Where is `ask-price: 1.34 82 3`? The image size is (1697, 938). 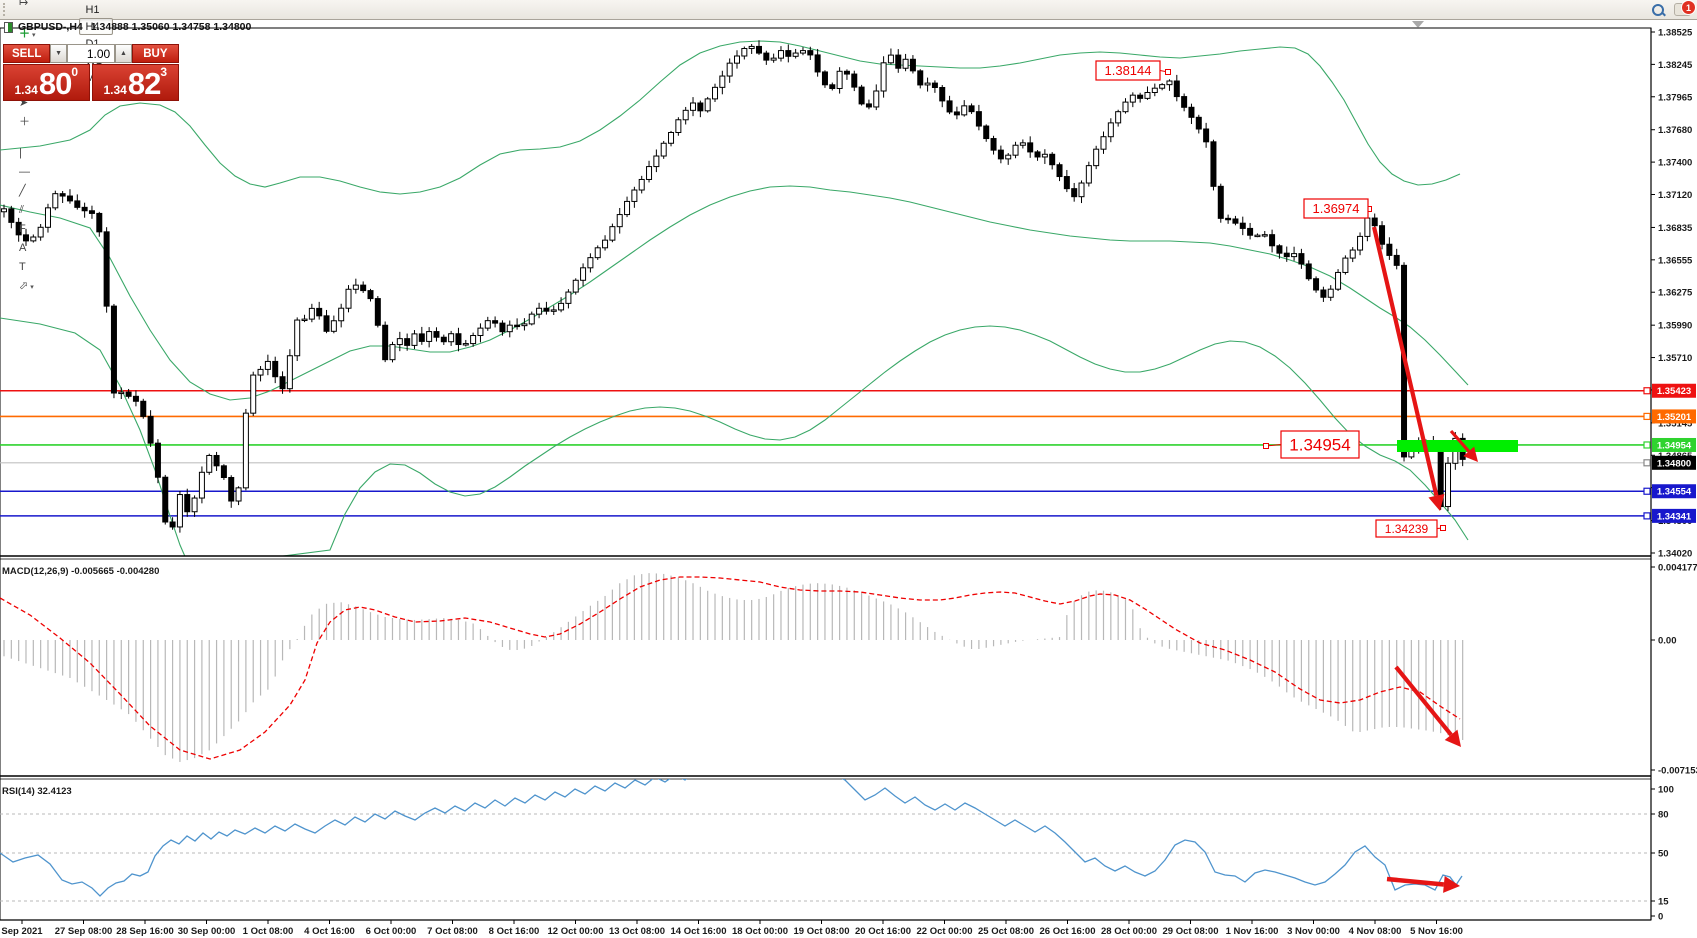 ask-price: 1.34 82 3 is located at coordinates (135, 82).